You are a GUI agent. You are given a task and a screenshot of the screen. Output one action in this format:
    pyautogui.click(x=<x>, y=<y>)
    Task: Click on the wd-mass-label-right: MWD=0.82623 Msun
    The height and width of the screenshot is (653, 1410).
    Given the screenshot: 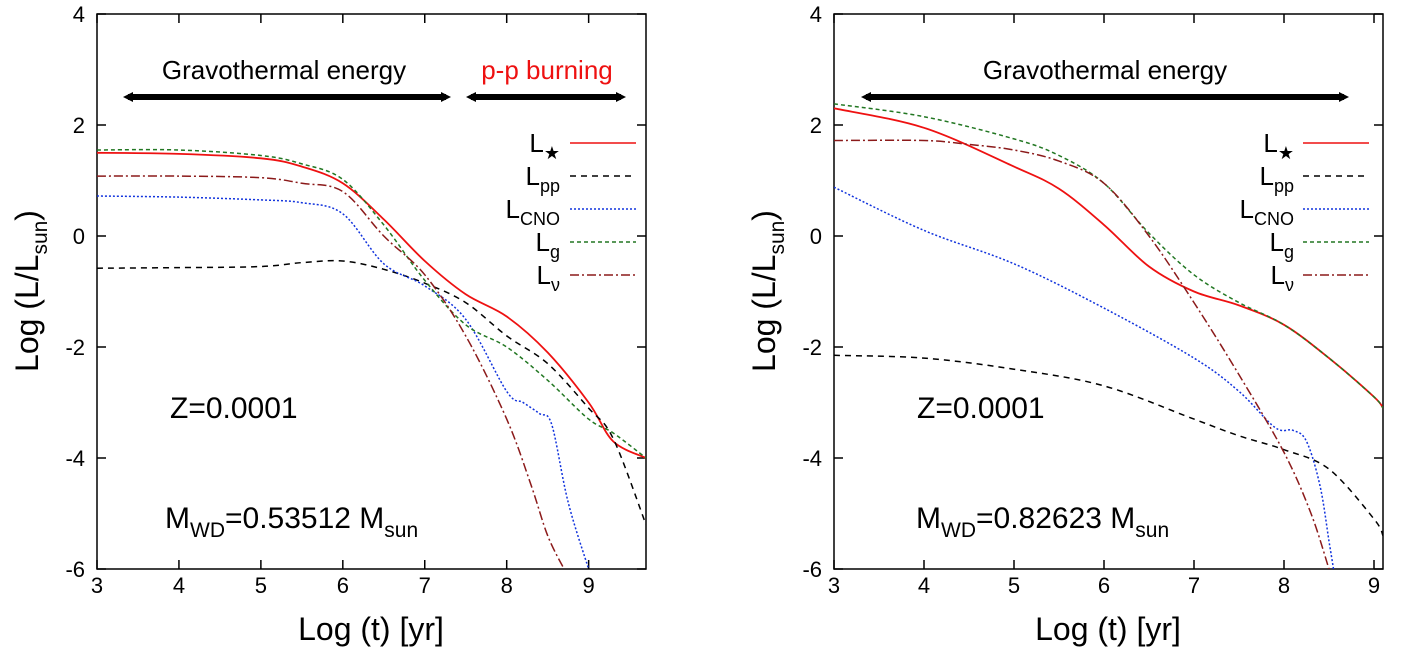 What is the action you would take?
    pyautogui.click(x=1042, y=522)
    